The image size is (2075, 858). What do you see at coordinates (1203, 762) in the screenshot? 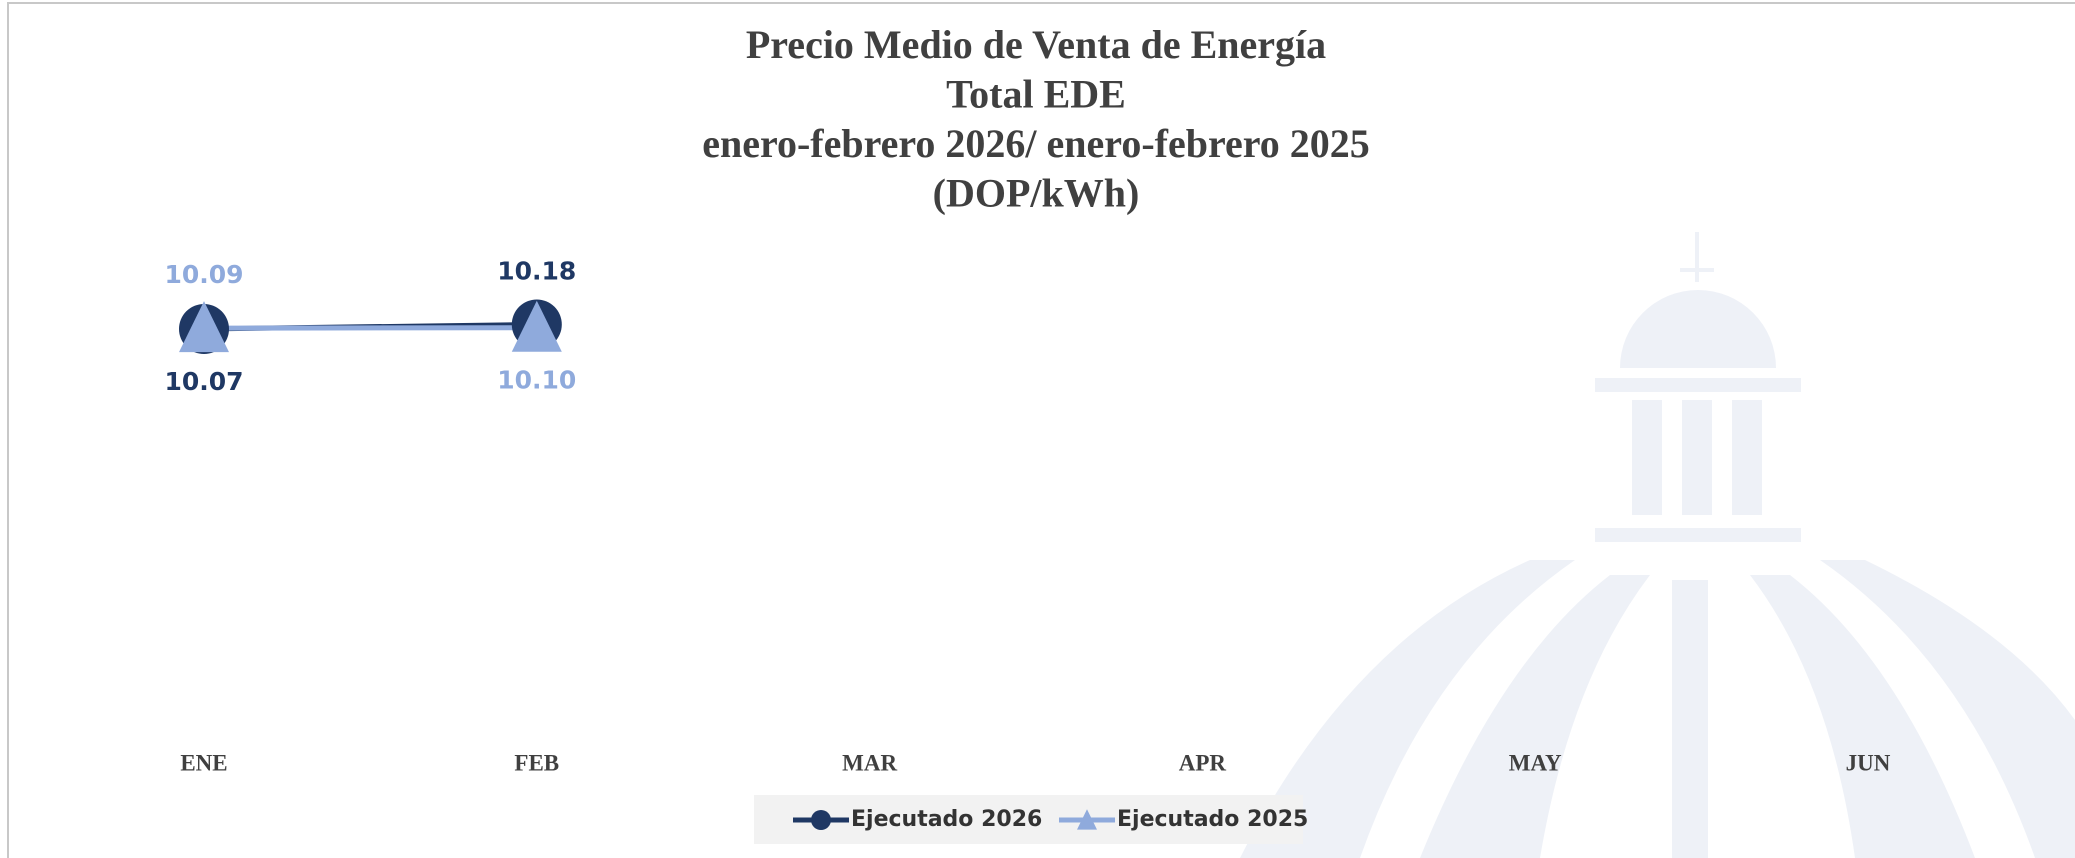
I see `x-tick-label: APR` at bounding box center [1203, 762].